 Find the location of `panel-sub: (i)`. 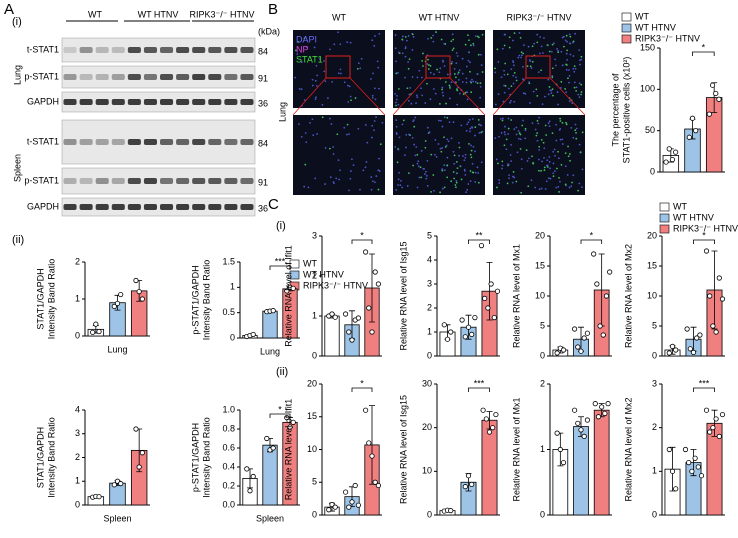

panel-sub: (i) is located at coordinates (17, 22).